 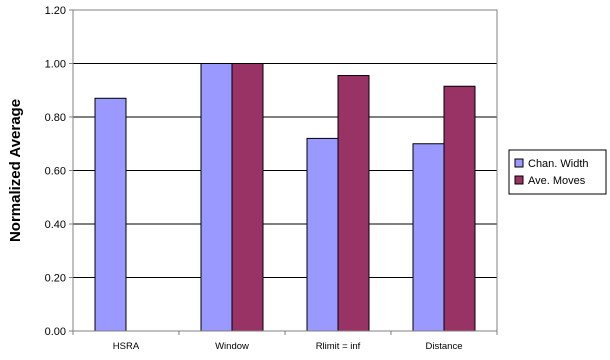 What do you see at coordinates (55, 279) in the screenshot?
I see `y-tick-label: 0.20` at bounding box center [55, 279].